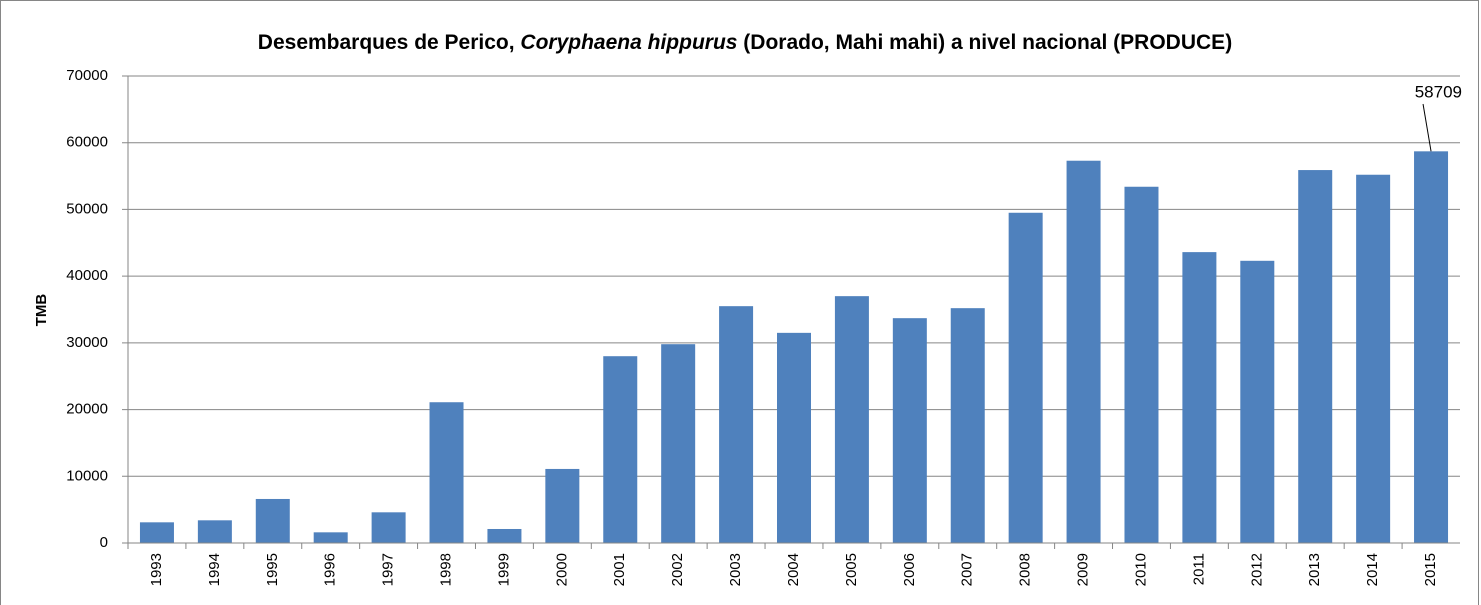  What do you see at coordinates (1438, 91) in the screenshot?
I see `data-label: 58709` at bounding box center [1438, 91].